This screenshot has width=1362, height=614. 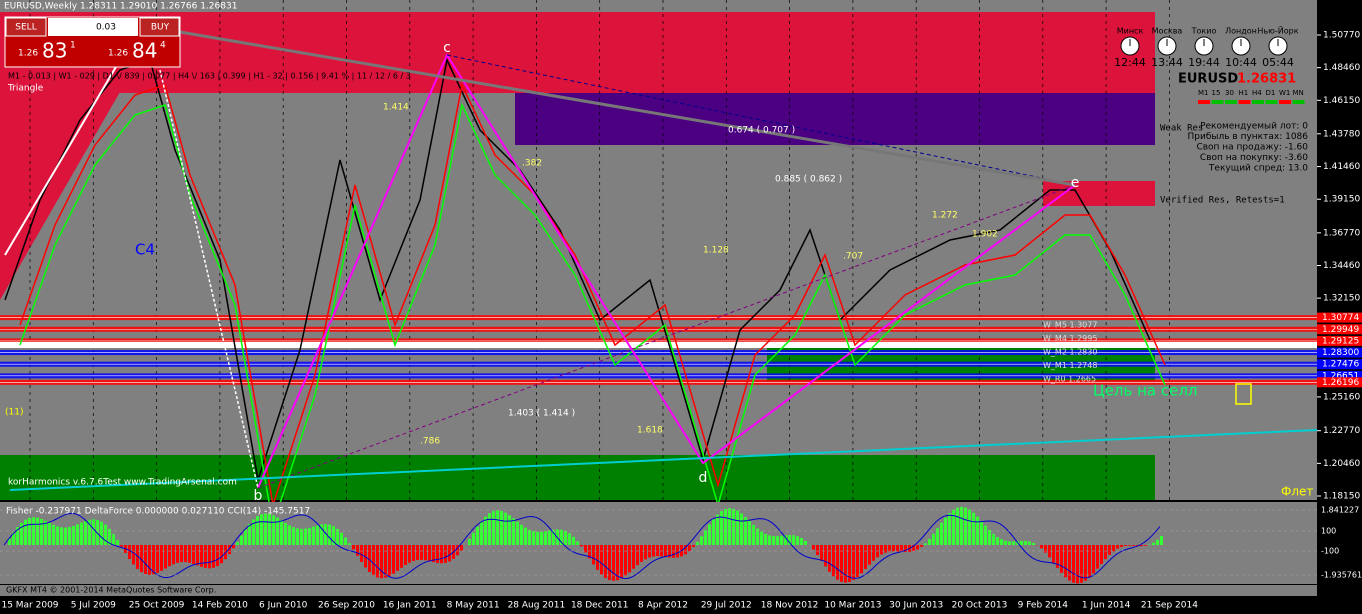 I want to click on buy-prefix: 1.26, so click(x=118, y=54).